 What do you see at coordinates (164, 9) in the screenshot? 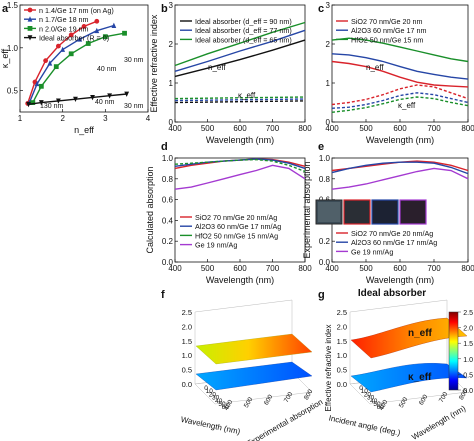
I see `panel-letter-b: b` at bounding box center [164, 9].